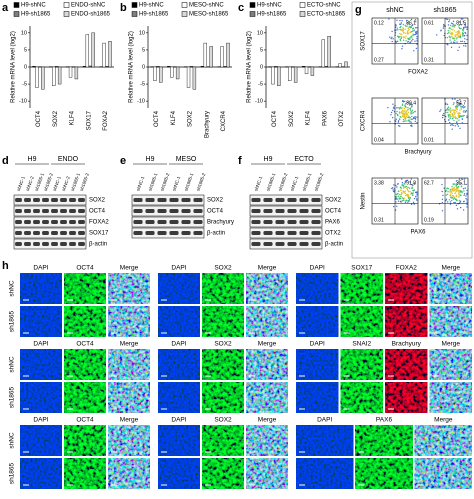 The width and height of the screenshot is (474, 499). Describe the element at coordinates (168, 222) in the screenshot. I see `blot-strip` at that location.